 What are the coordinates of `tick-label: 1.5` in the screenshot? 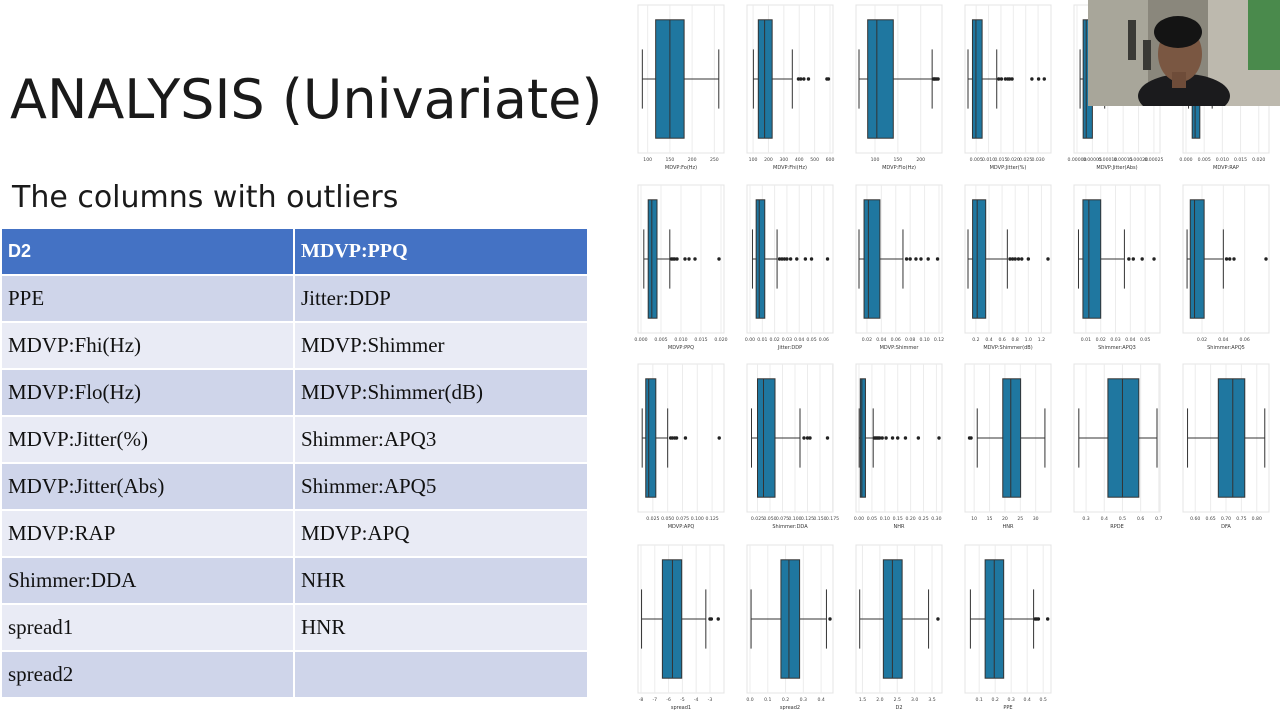 It's located at (862, 700).